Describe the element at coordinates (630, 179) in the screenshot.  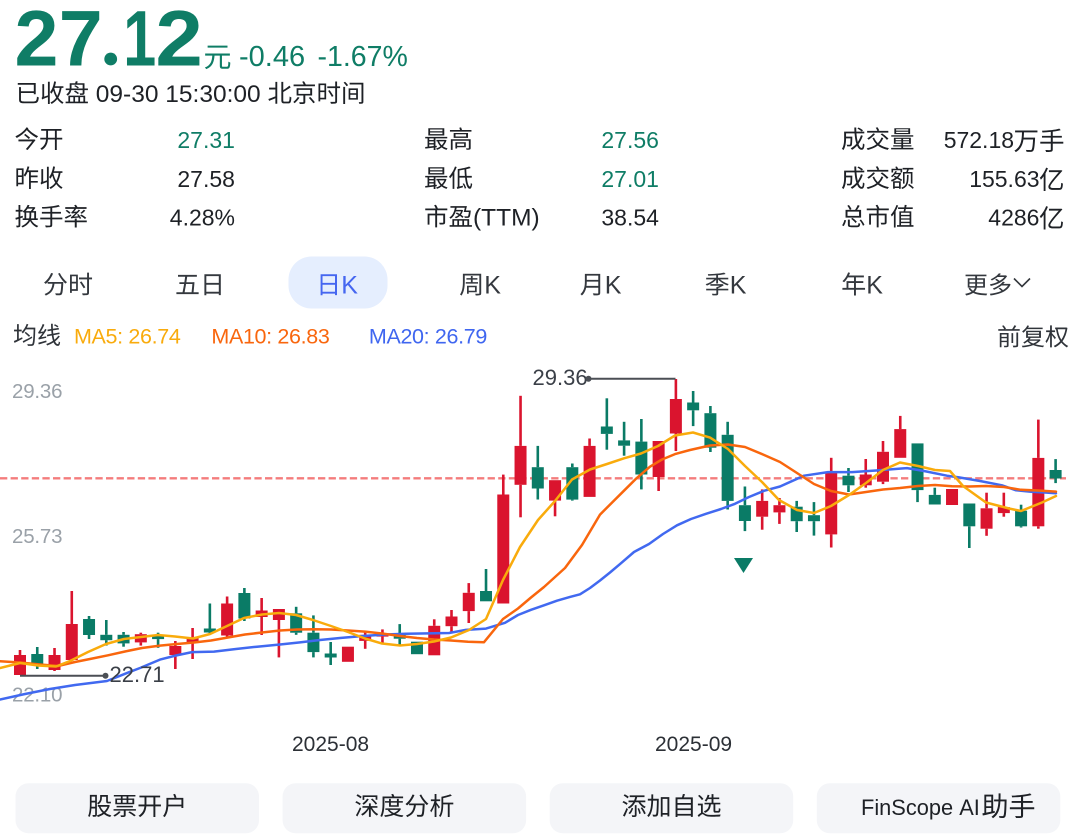
I see `svg-text: 27.01` at that location.